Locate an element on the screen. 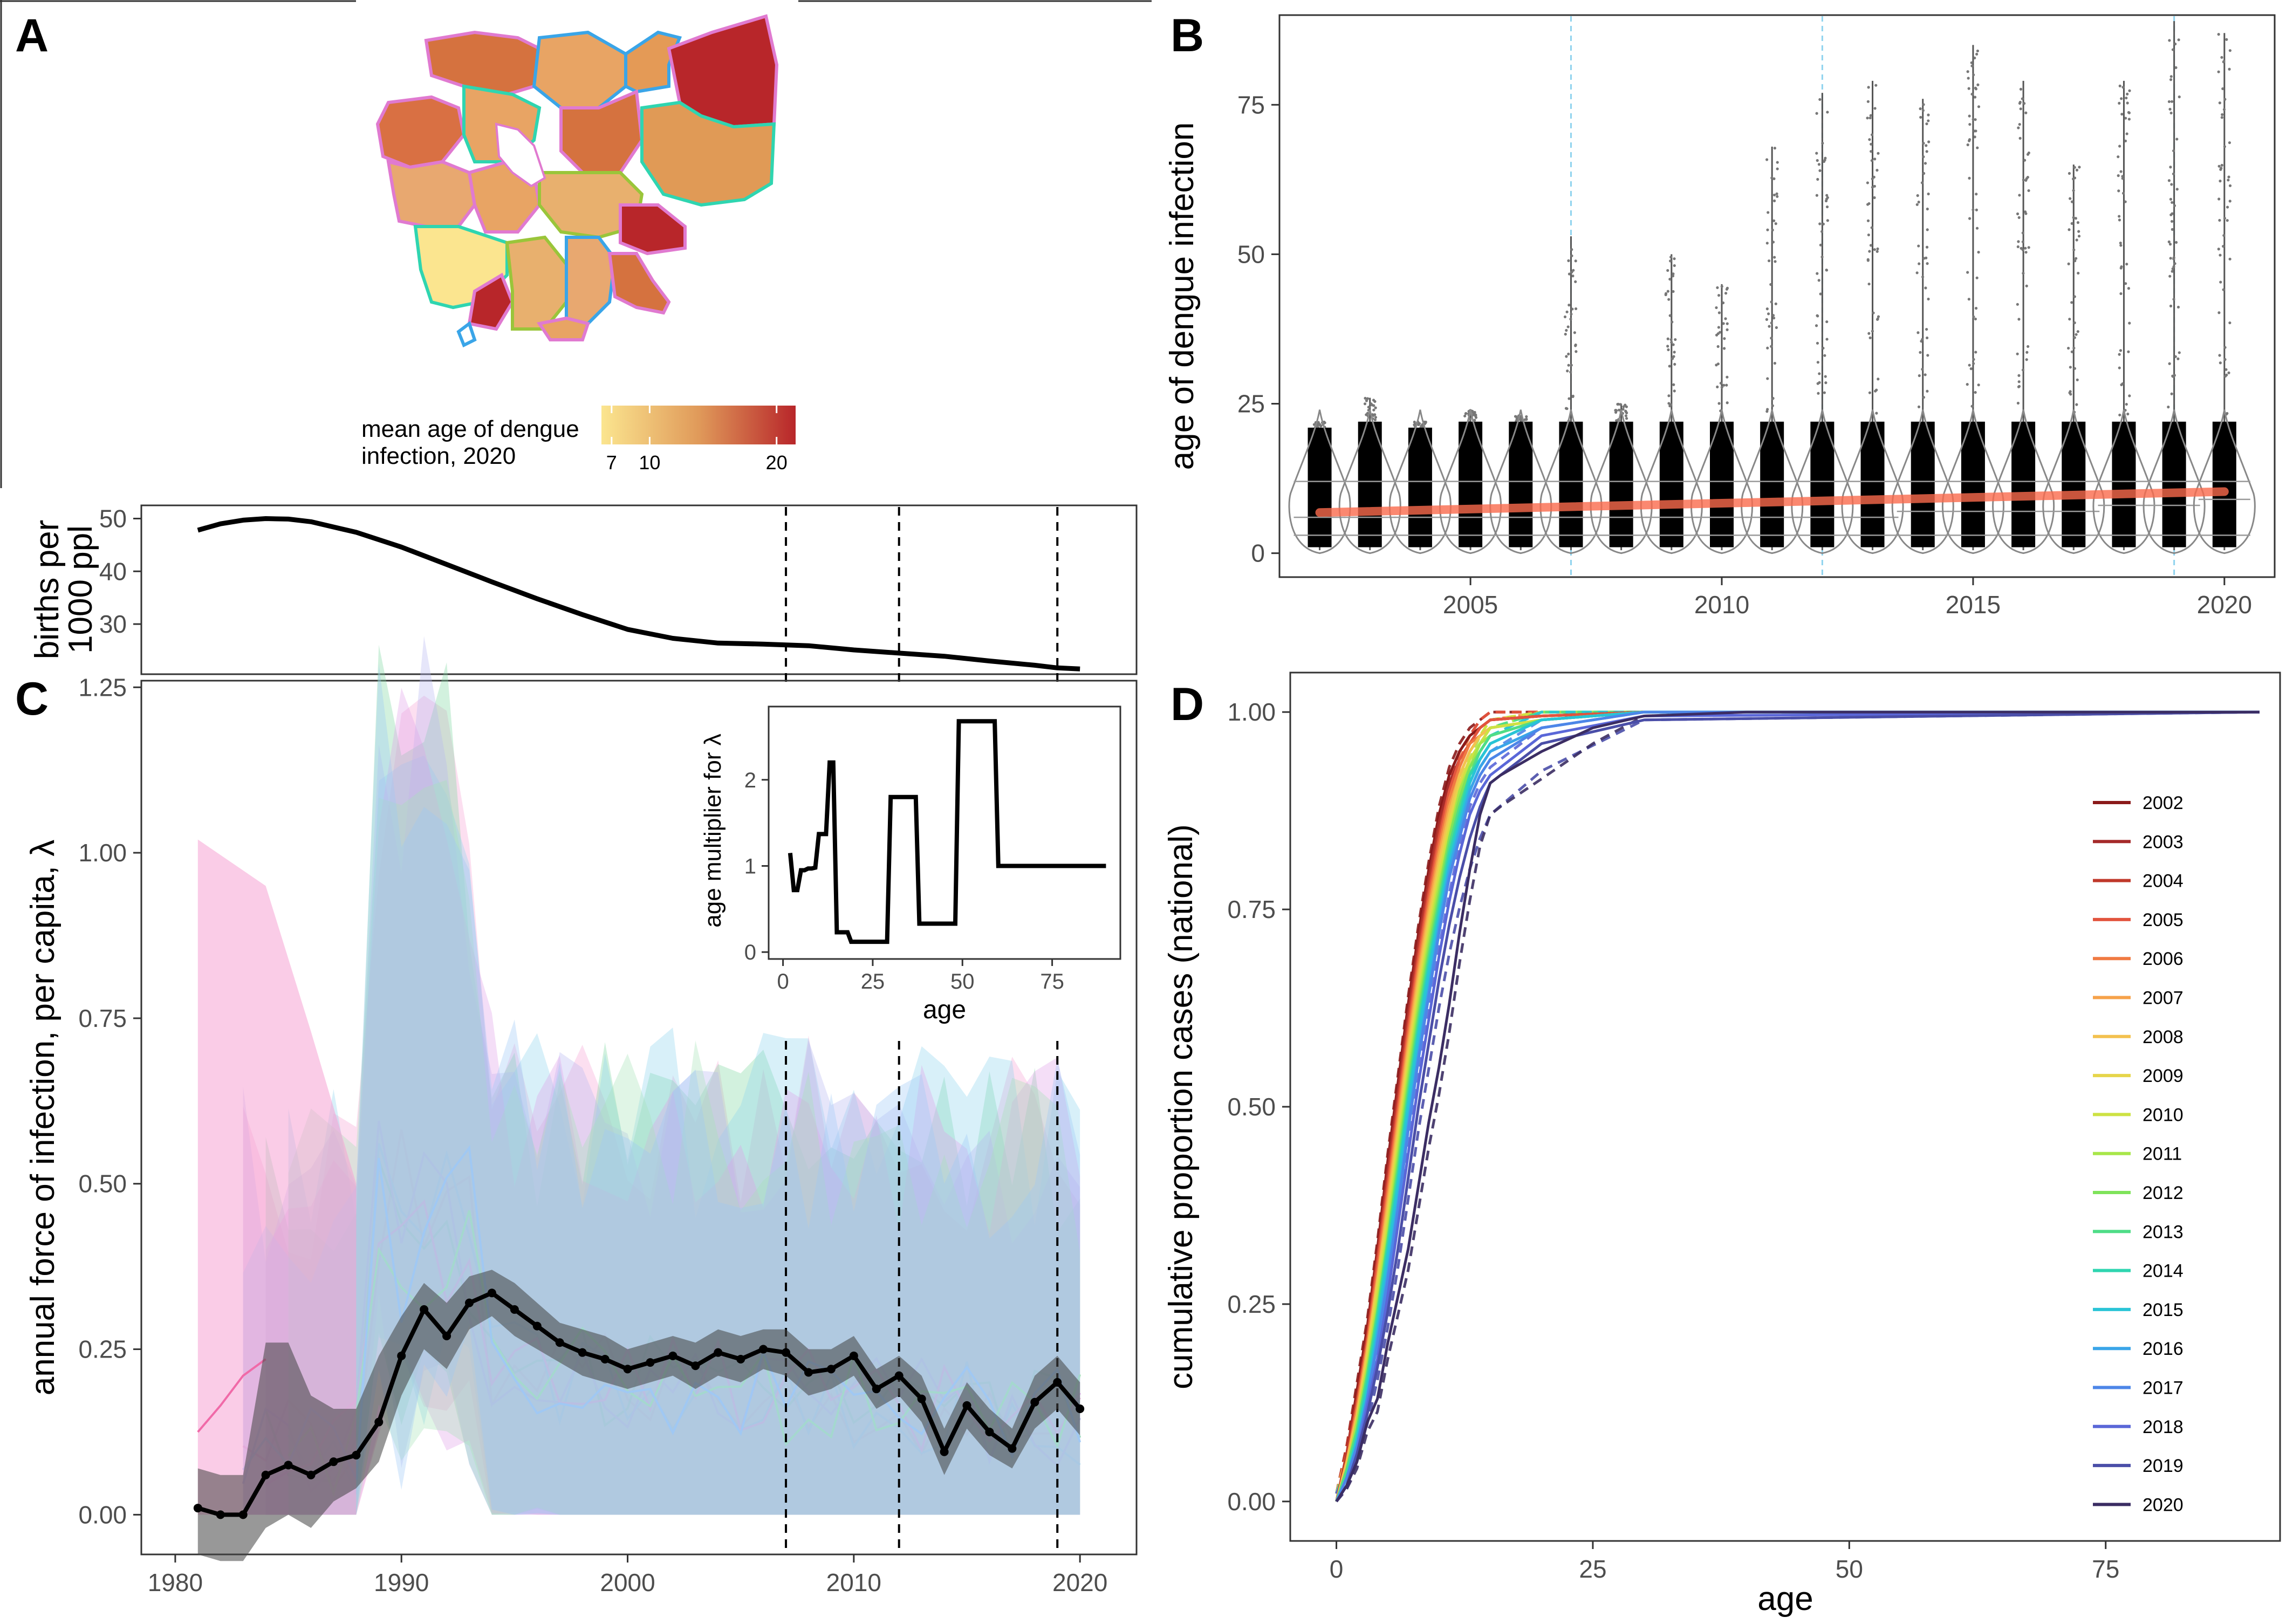  panel-d-legend-label: 2014 is located at coordinates (2163, 1271).